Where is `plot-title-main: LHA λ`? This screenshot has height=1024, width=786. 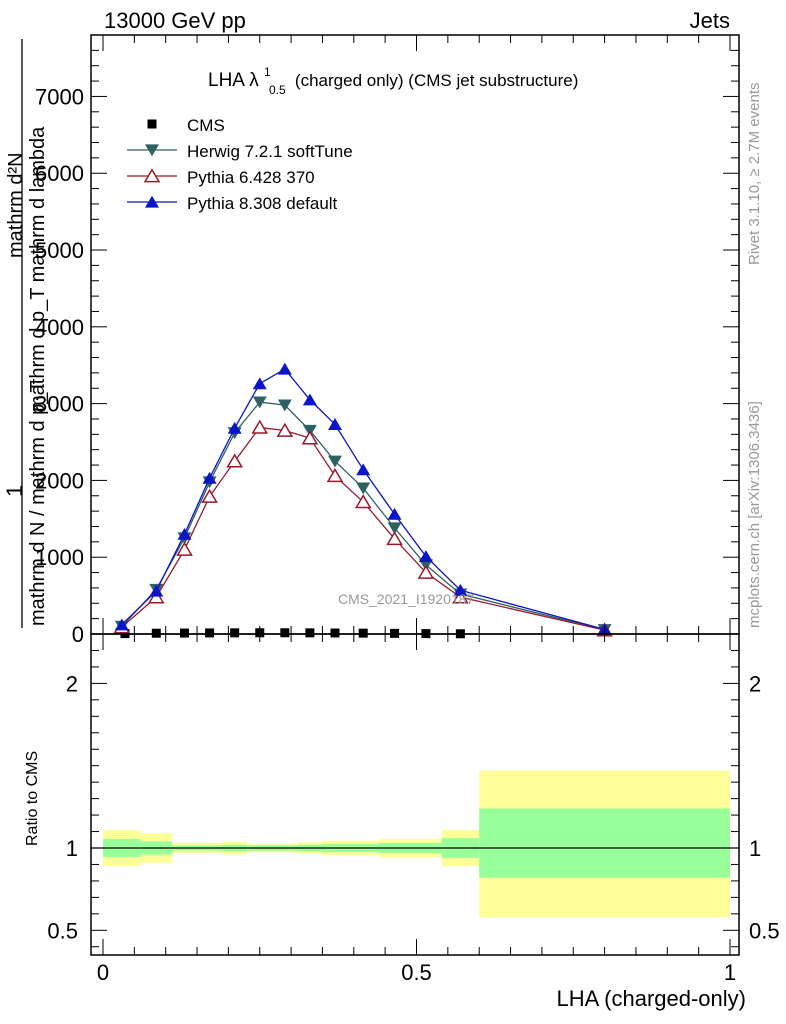 plot-title-main: LHA λ is located at coordinates (233, 80).